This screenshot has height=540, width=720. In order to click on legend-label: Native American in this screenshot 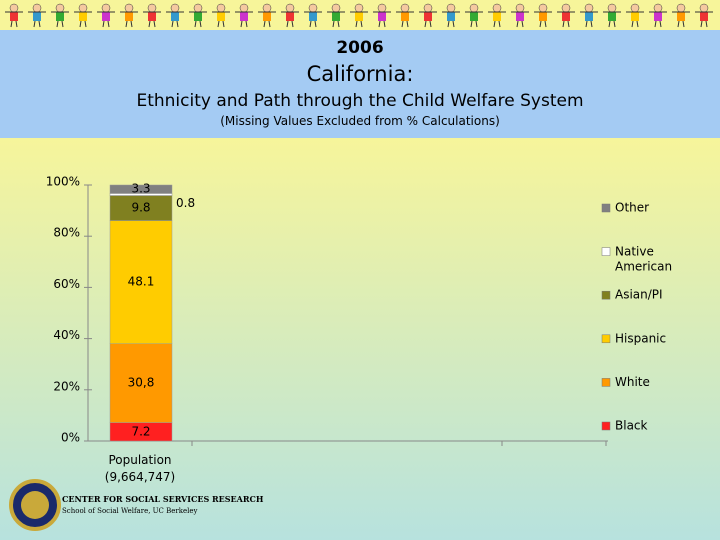, I will do `click(643, 258)`.